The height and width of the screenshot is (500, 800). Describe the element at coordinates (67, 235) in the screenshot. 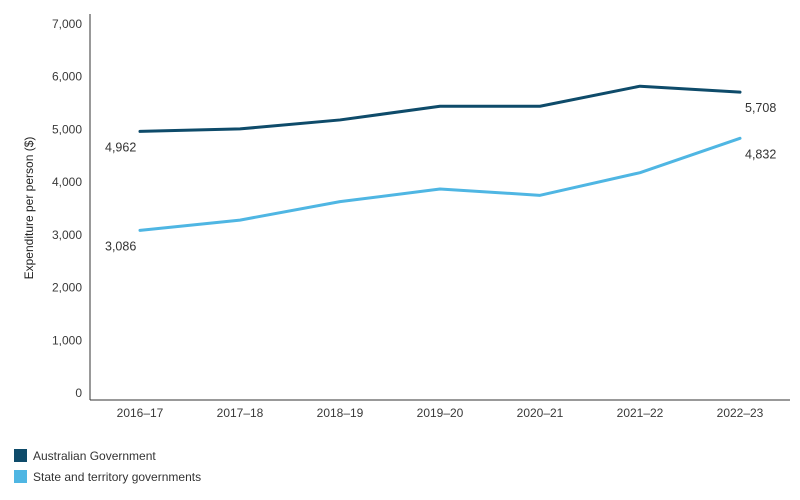

I see `y-tick-label: 3,000` at that location.